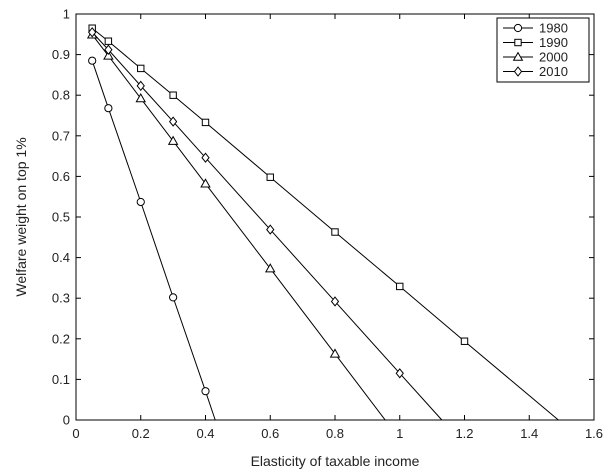  What do you see at coordinates (553, 71) in the screenshot?
I see `legend-label: 2010` at bounding box center [553, 71].